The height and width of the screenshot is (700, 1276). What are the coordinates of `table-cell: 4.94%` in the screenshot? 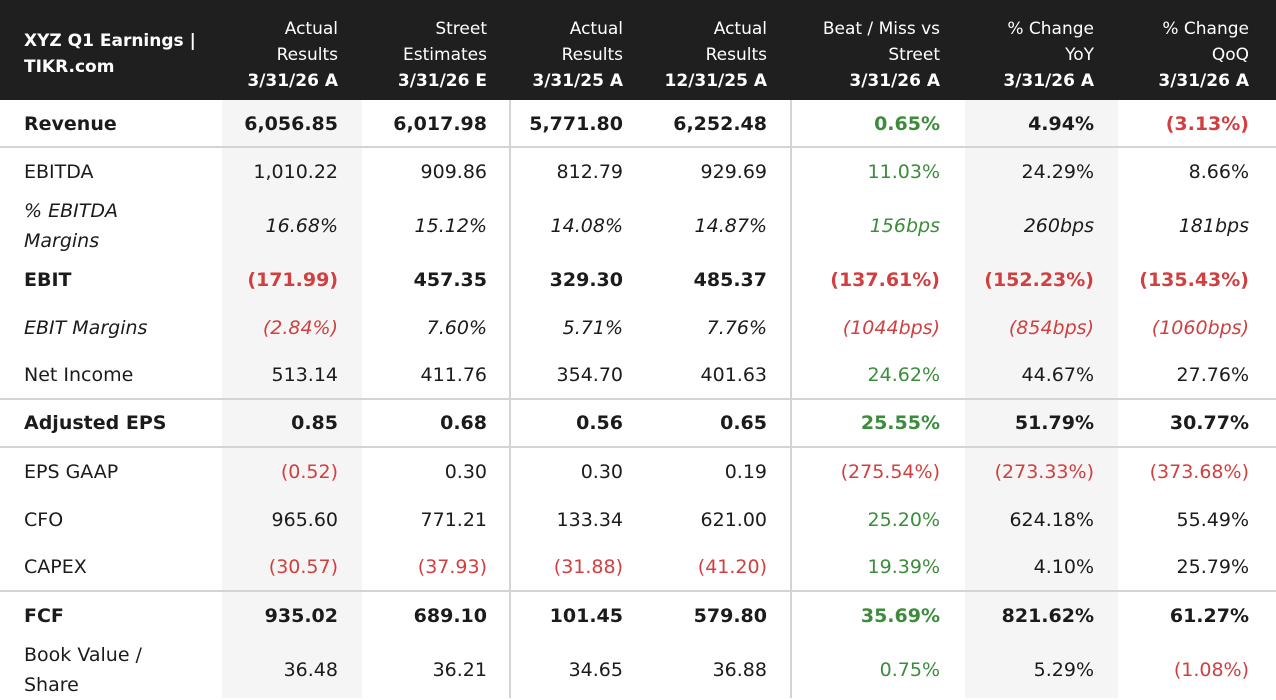 It's located at (1061, 124).